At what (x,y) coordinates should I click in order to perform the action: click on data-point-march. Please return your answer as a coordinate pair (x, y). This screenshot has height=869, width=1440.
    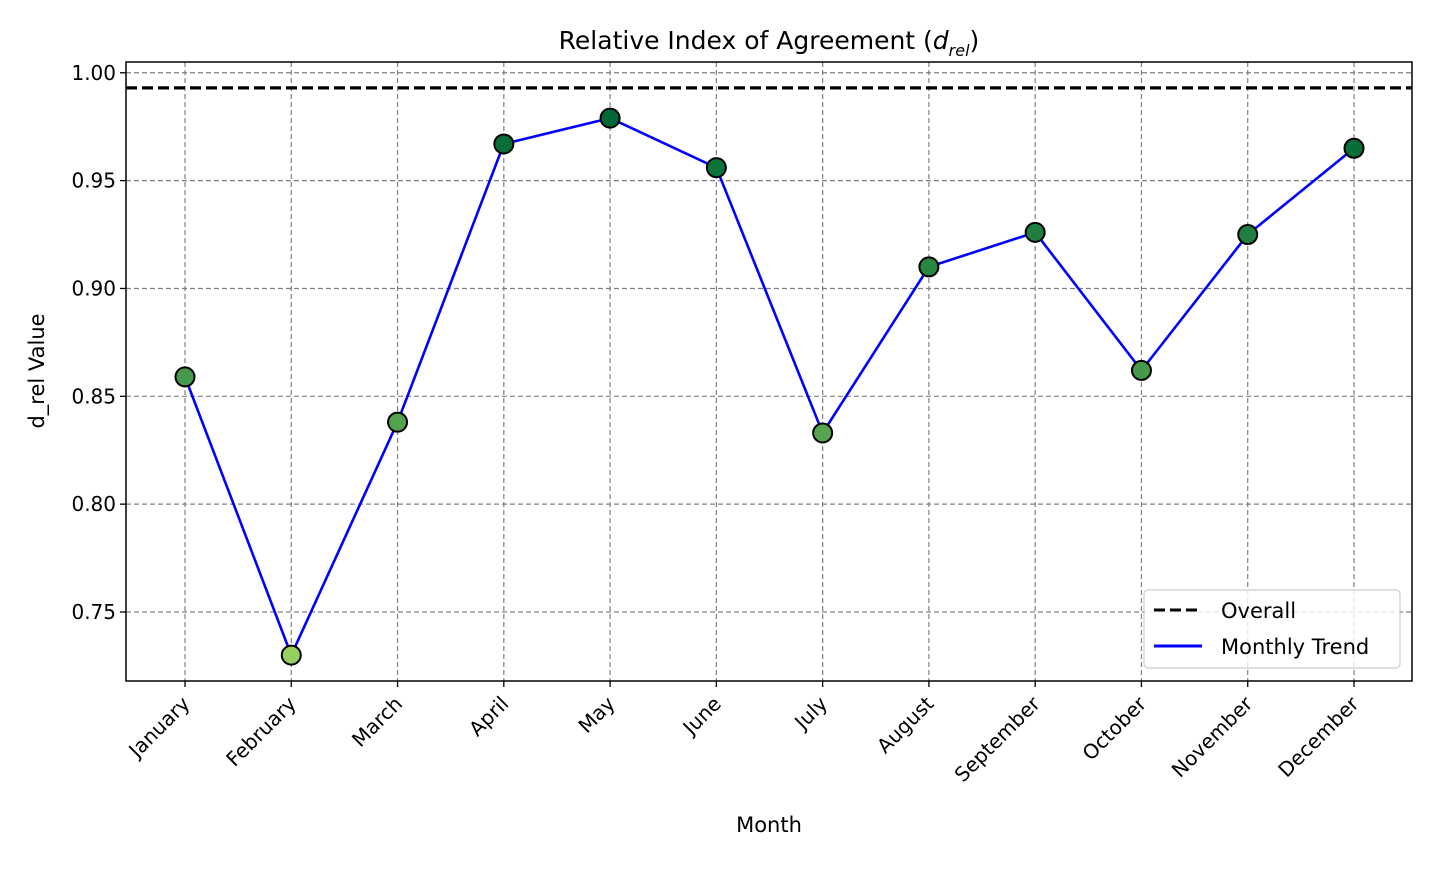
    Looking at the image, I should click on (398, 422).